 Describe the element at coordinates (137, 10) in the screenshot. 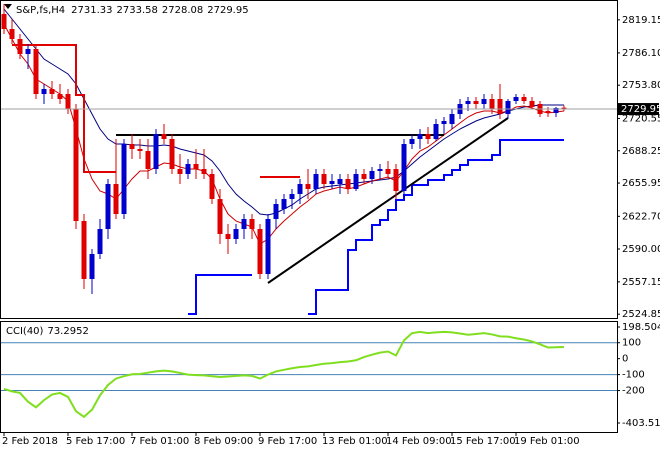

I see `high-value: 2733.58` at that location.